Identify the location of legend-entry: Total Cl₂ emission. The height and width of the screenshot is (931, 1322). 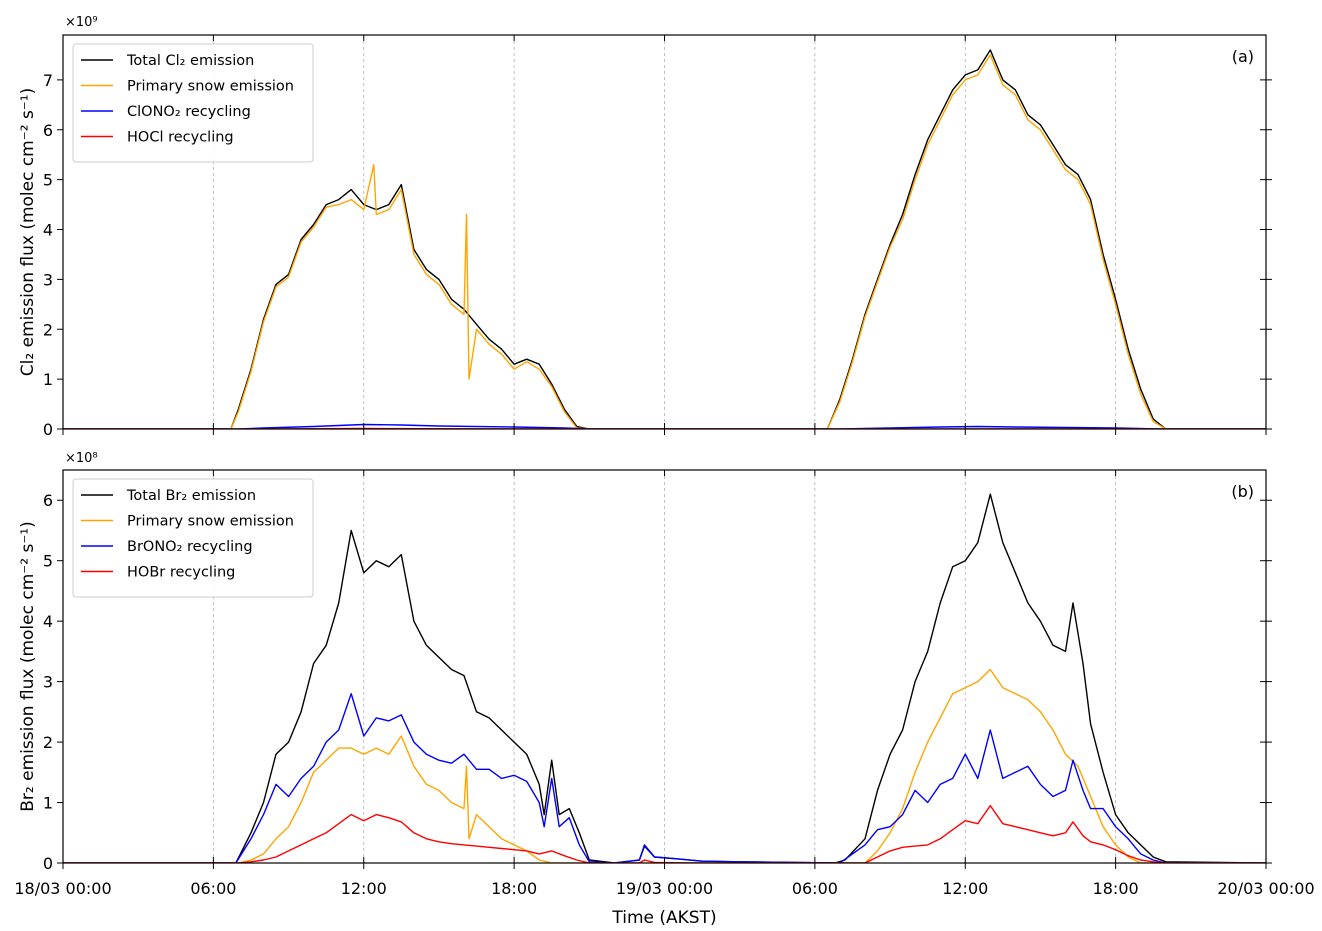
(190, 61).